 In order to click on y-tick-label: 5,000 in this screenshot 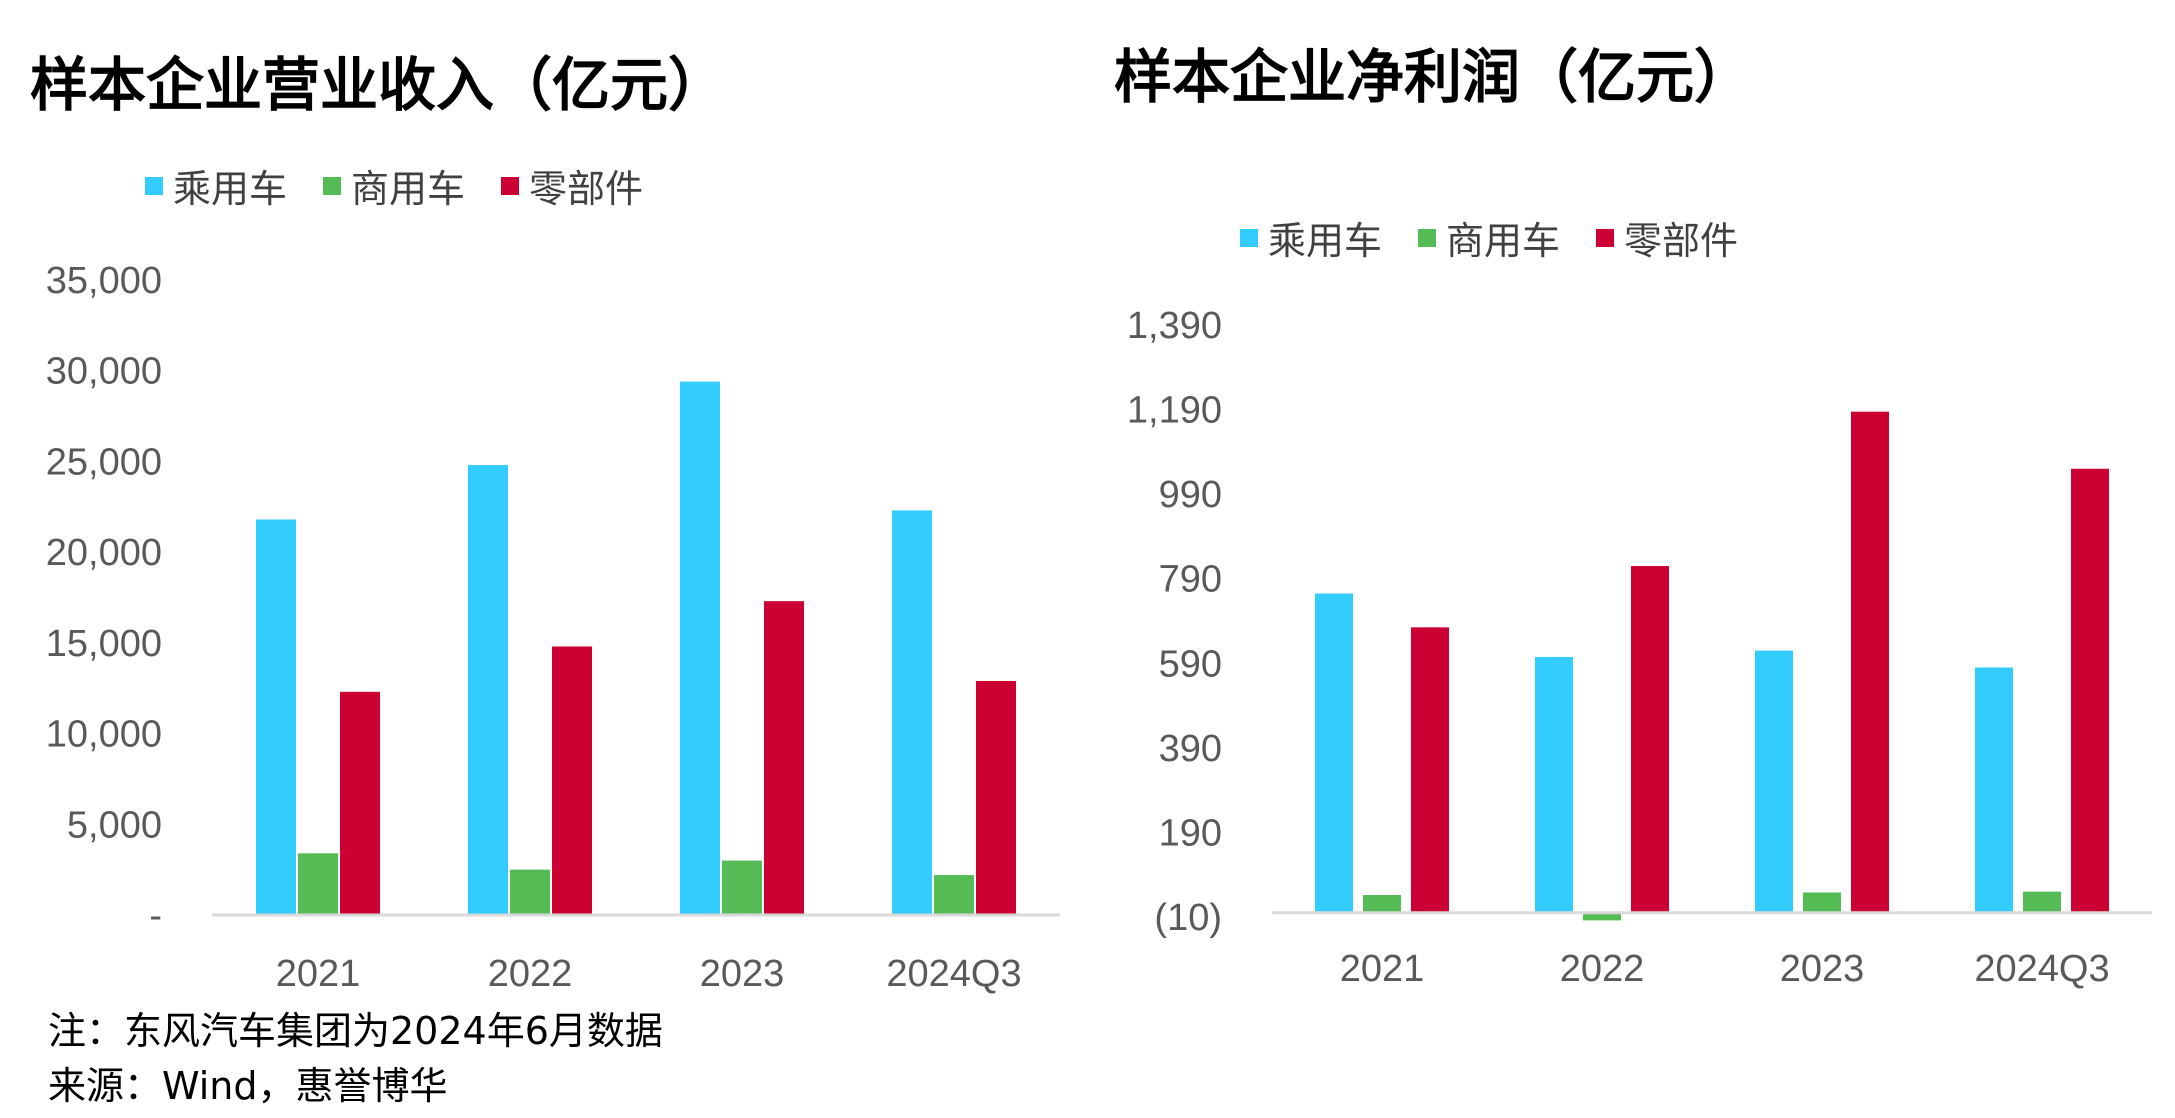, I will do `click(114, 825)`.